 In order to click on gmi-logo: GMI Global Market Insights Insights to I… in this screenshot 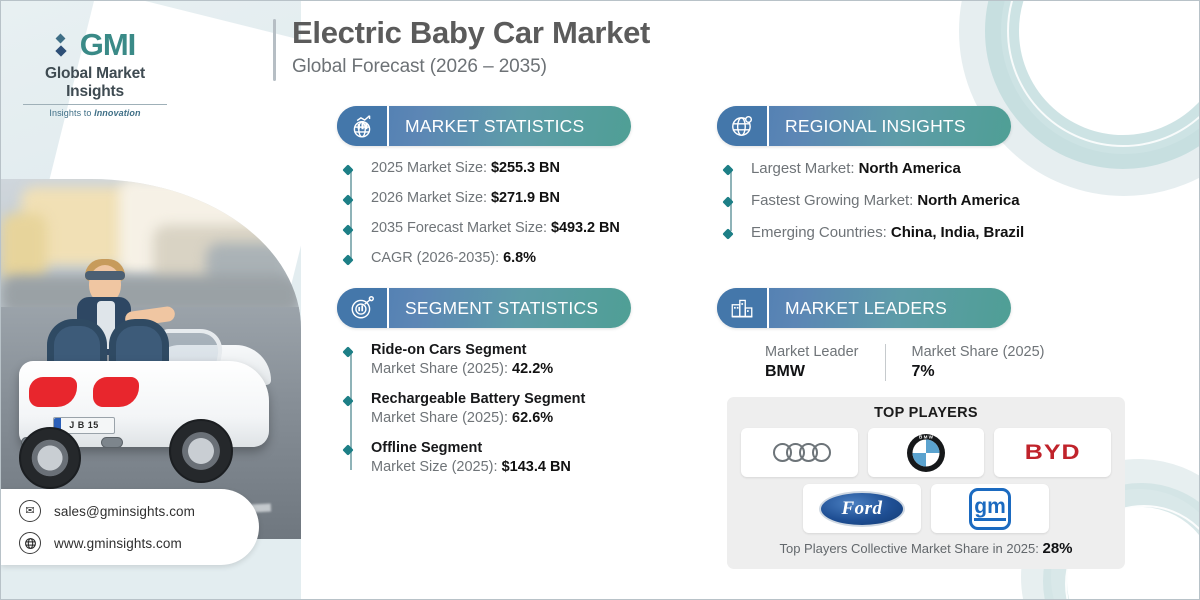, I will do `click(95, 72)`.